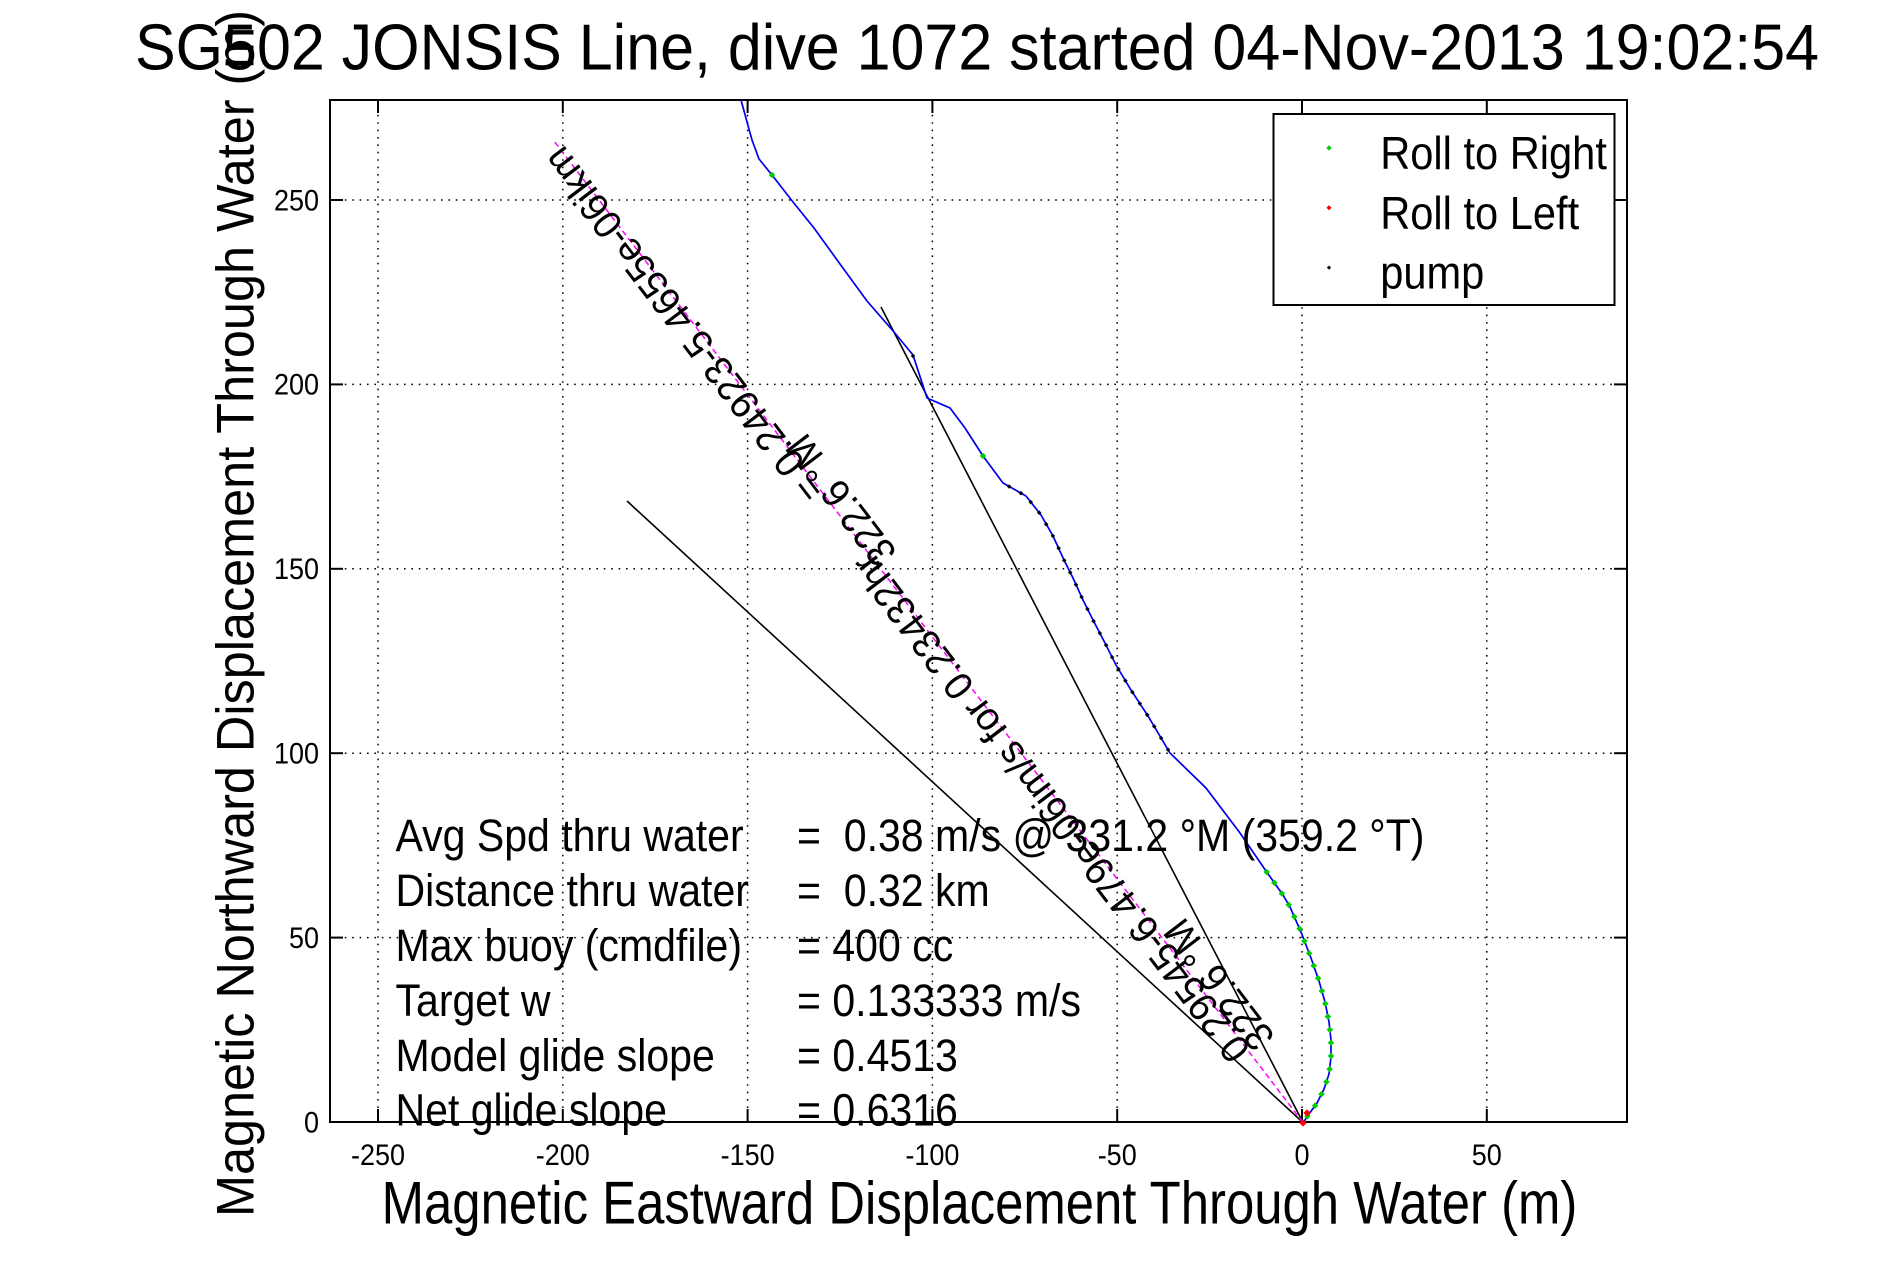 This screenshot has width=1891, height=1267. What do you see at coordinates (572, 891) in the screenshot?
I see `svg-text: Distance thru water` at bounding box center [572, 891].